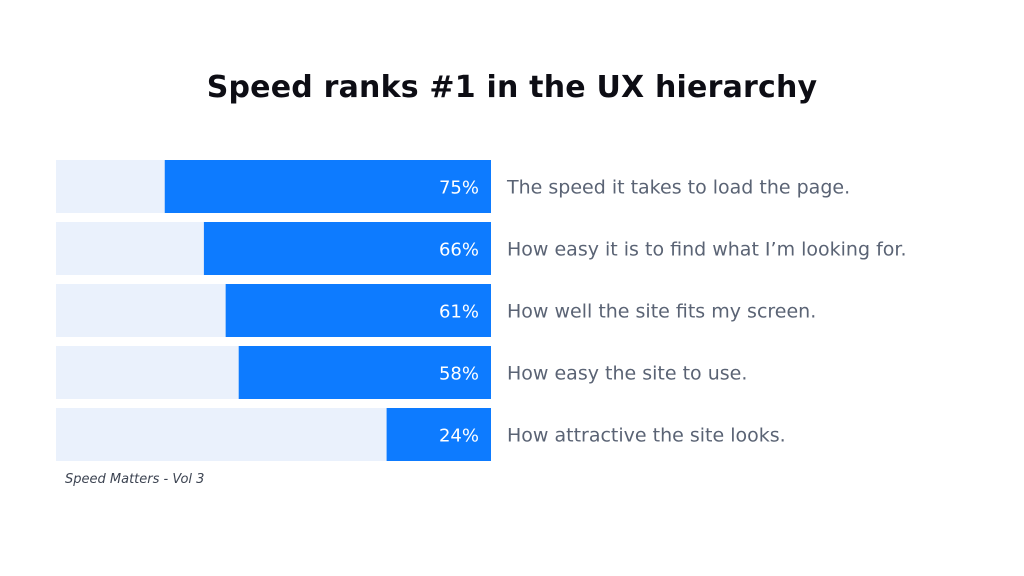  I want to click on bar-value-label: 66%, so click(459, 250).